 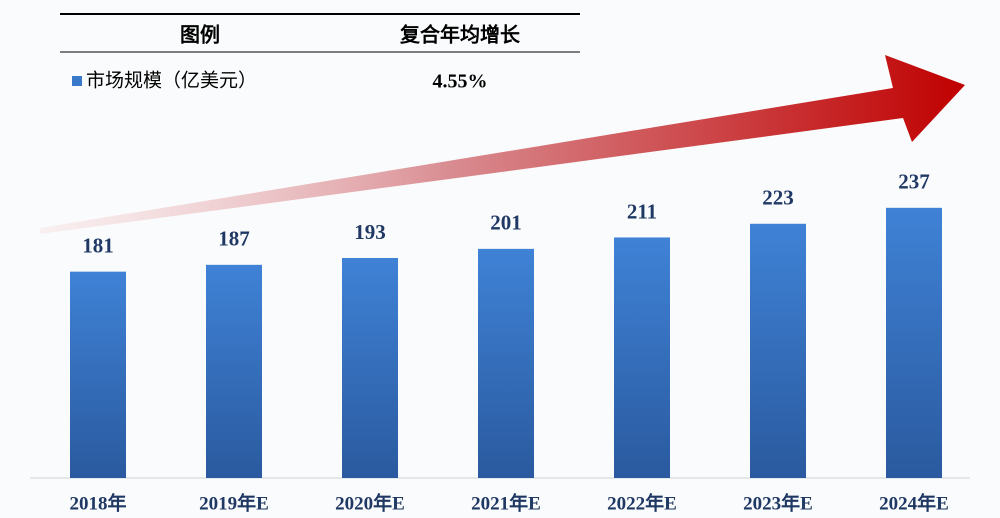 I want to click on value-label: 193, so click(x=370, y=232).